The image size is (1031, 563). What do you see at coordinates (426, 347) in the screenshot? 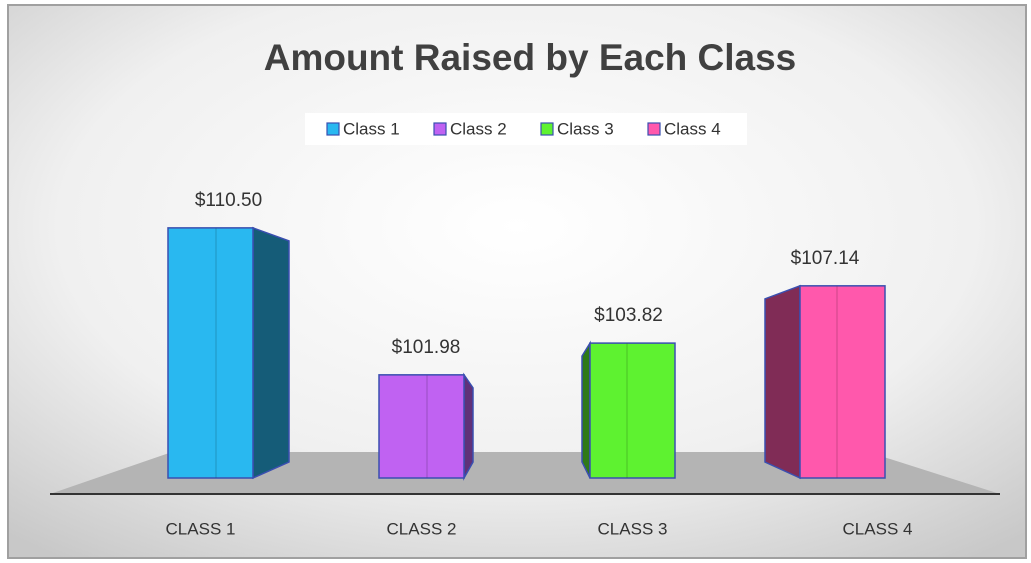
I see `data-label: $101.98` at bounding box center [426, 347].